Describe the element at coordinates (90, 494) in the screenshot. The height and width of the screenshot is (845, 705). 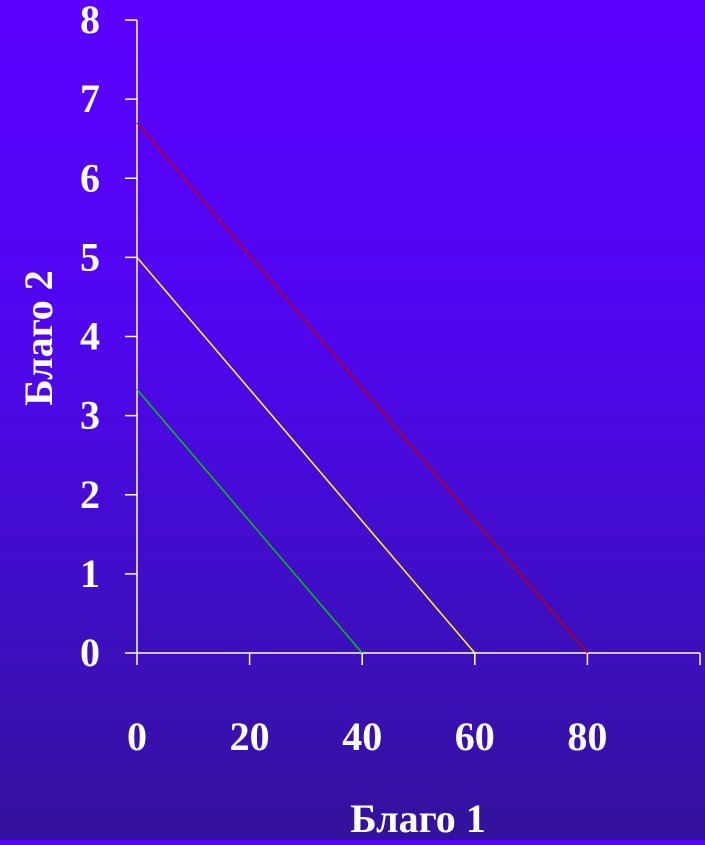
I see `y-tick-label: 2` at that location.